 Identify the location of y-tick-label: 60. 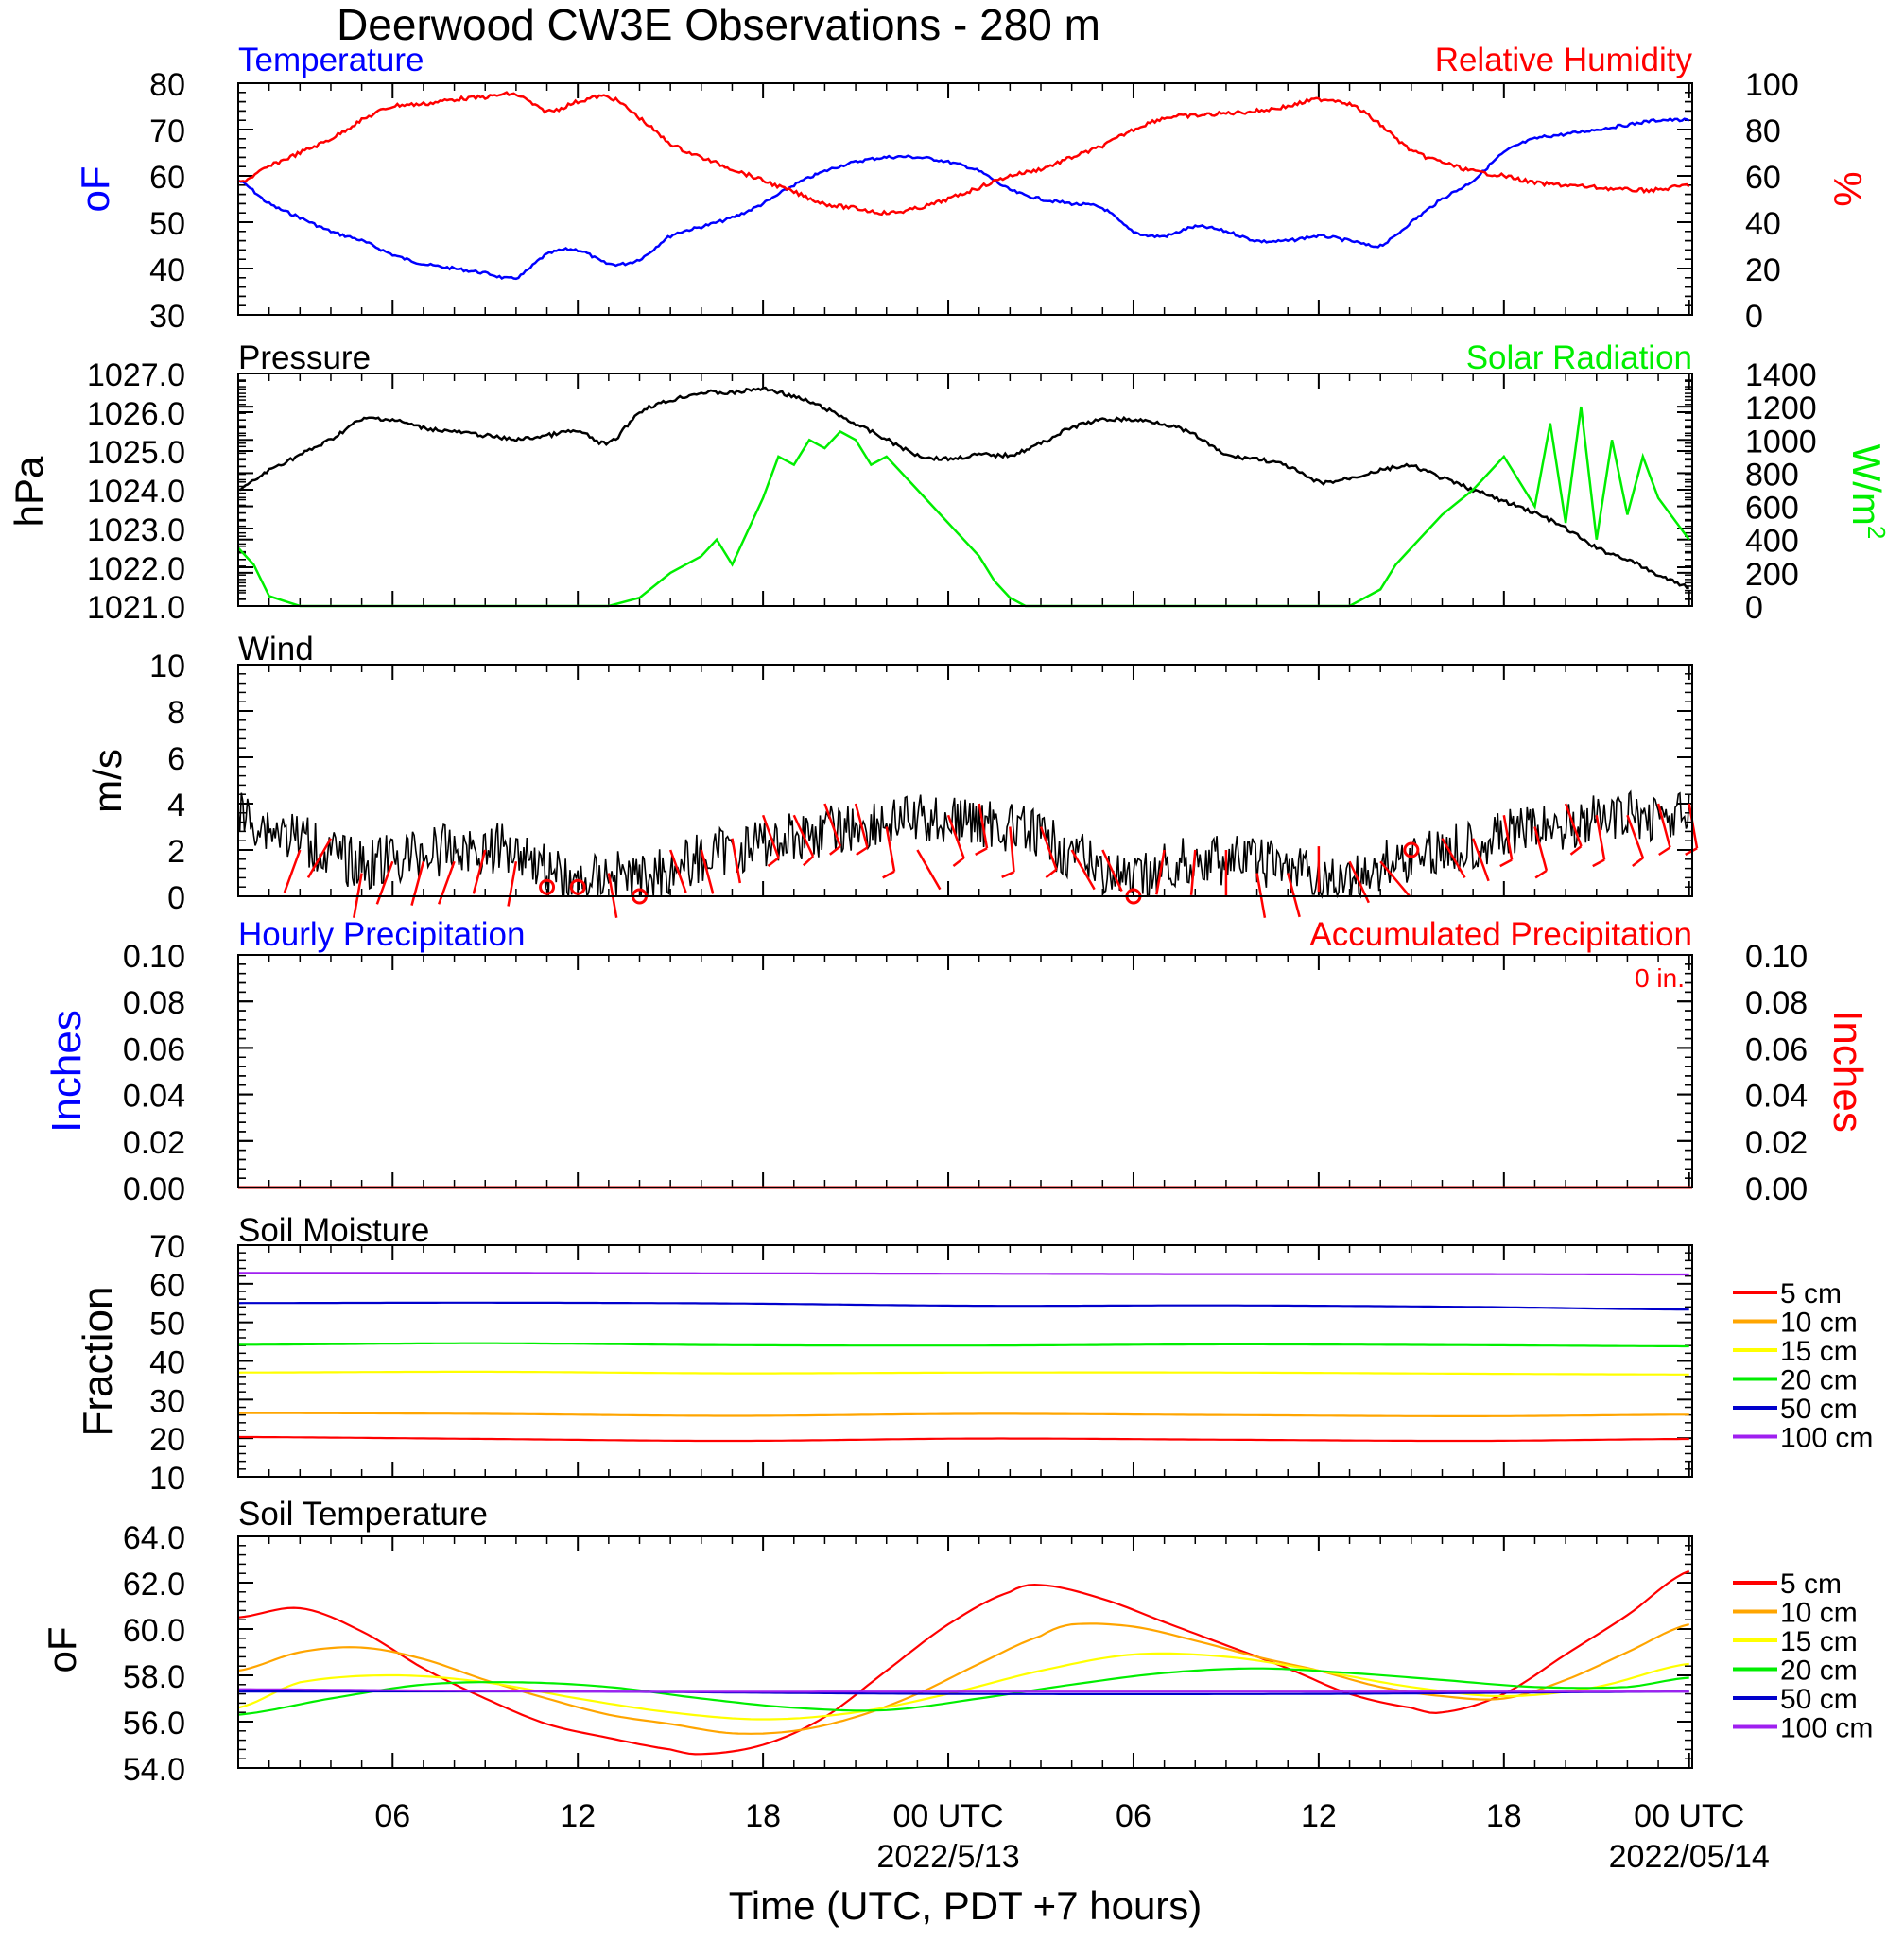
(1763, 178).